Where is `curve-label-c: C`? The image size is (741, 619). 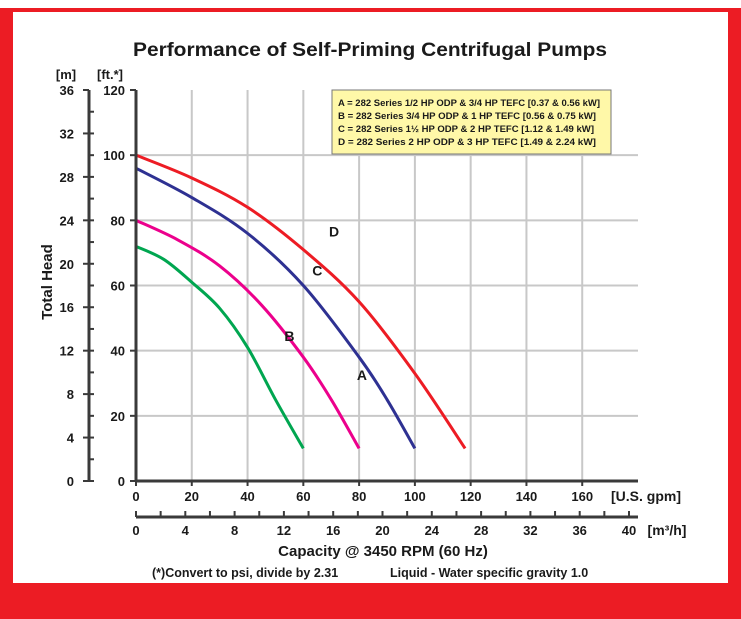 curve-label-c: C is located at coordinates (317, 271).